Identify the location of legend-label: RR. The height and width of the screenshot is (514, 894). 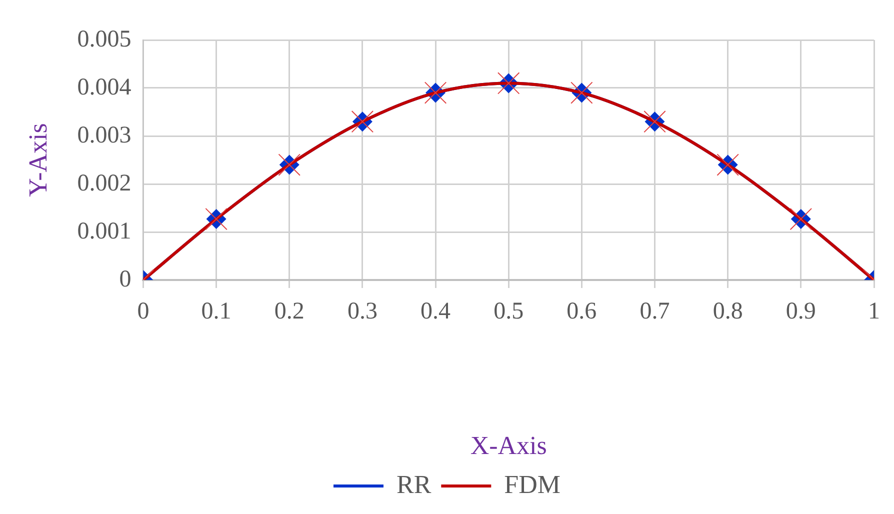
(414, 484).